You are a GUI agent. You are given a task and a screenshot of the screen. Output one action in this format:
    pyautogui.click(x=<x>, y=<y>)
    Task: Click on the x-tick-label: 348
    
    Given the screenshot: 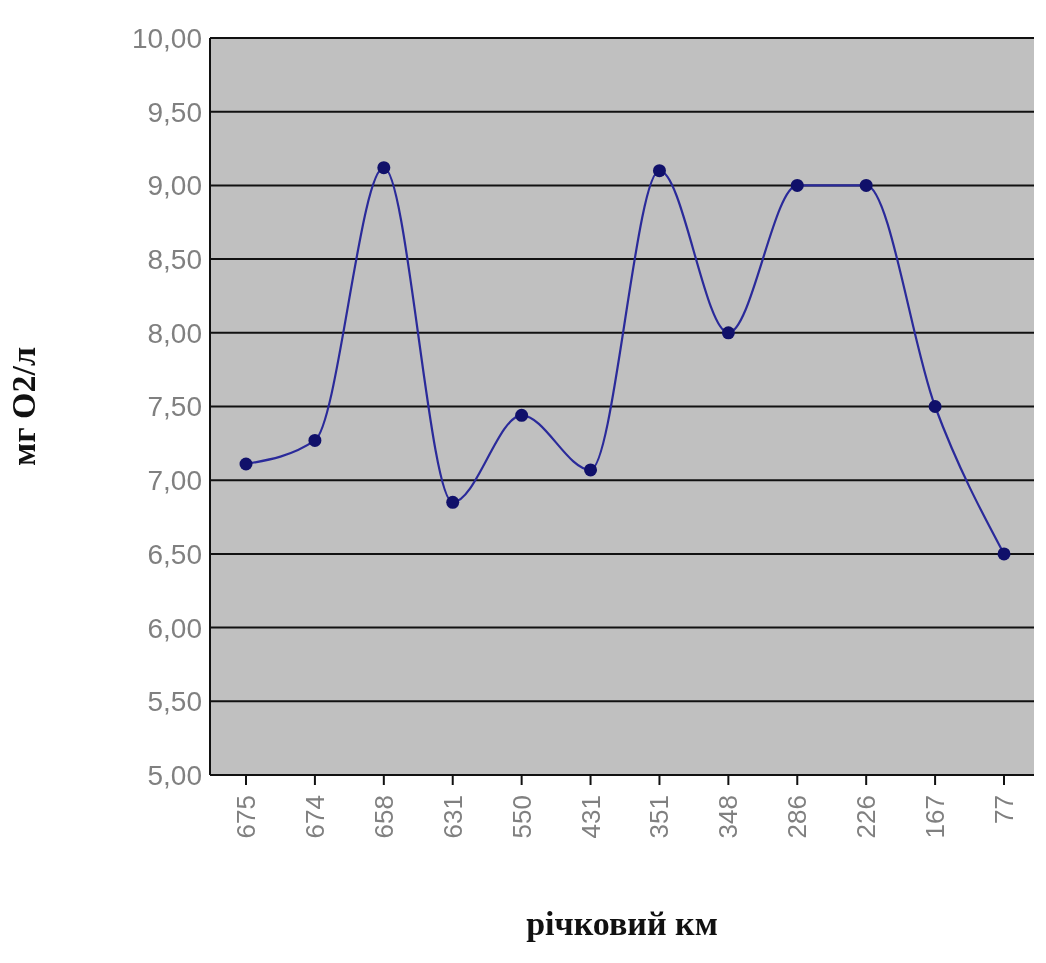 What is the action you would take?
    pyautogui.click(x=728, y=817)
    